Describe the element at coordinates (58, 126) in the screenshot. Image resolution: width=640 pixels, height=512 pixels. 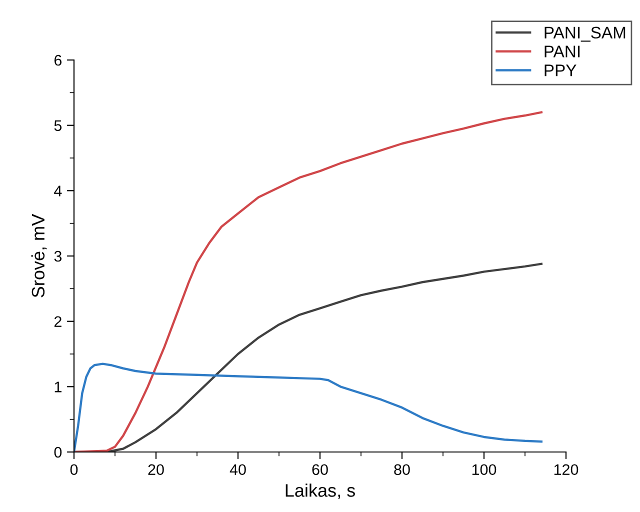
I see `y-tick-label: 5` at that location.